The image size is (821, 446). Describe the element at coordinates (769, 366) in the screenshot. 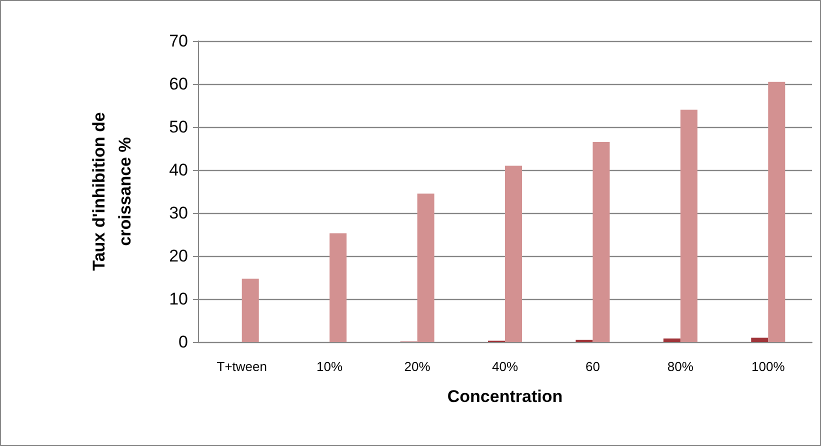

I see `x-tick-label: 100%` at that location.